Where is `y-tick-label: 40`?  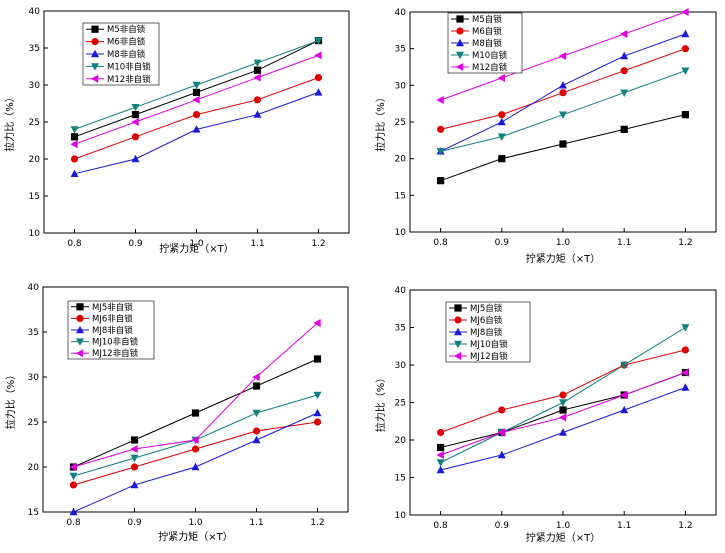
y-tick-label: 40 is located at coordinates (34, 288).